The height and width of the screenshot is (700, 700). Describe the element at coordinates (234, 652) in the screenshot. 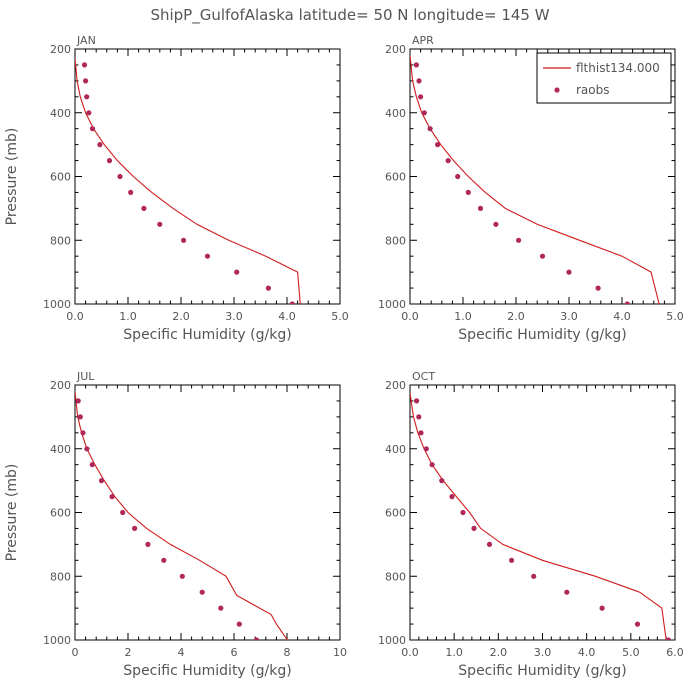

I see `x-tick-label: 6` at that location.